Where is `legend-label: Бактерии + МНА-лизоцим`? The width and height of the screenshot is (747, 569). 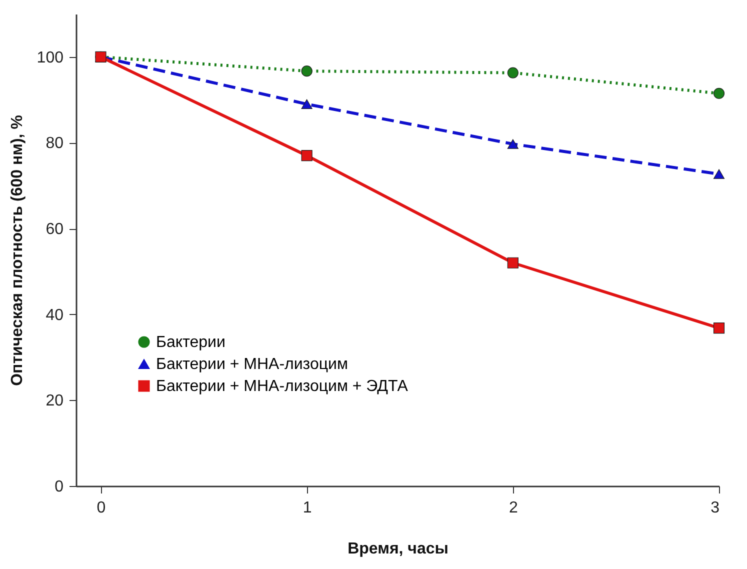
legend-label: Бактерии + МНА-лизоцим is located at coordinates (252, 364).